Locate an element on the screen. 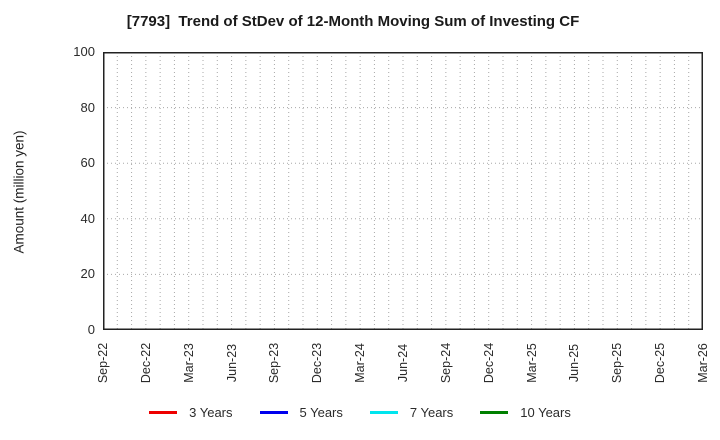 The height and width of the screenshot is (440, 720). legend-item: 7 Years is located at coordinates (411, 412).